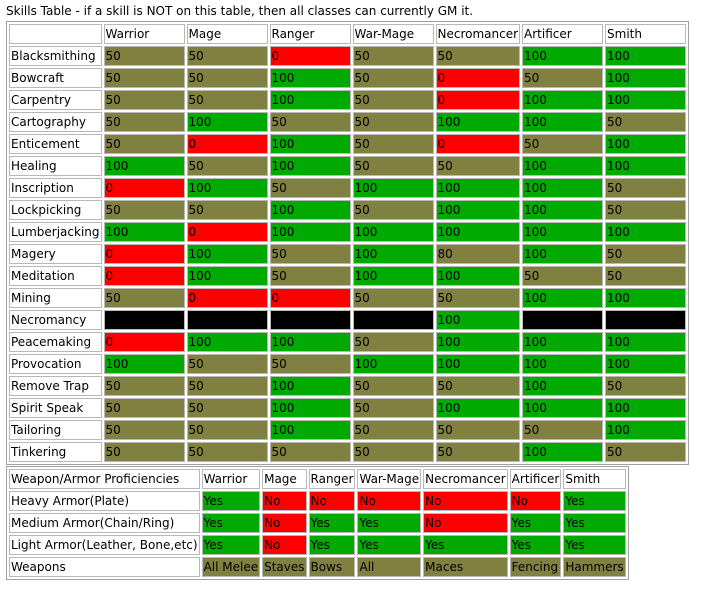 The height and width of the screenshot is (613, 709). Describe the element at coordinates (55, 364) in the screenshot. I see `skill-name: Provocation` at that location.